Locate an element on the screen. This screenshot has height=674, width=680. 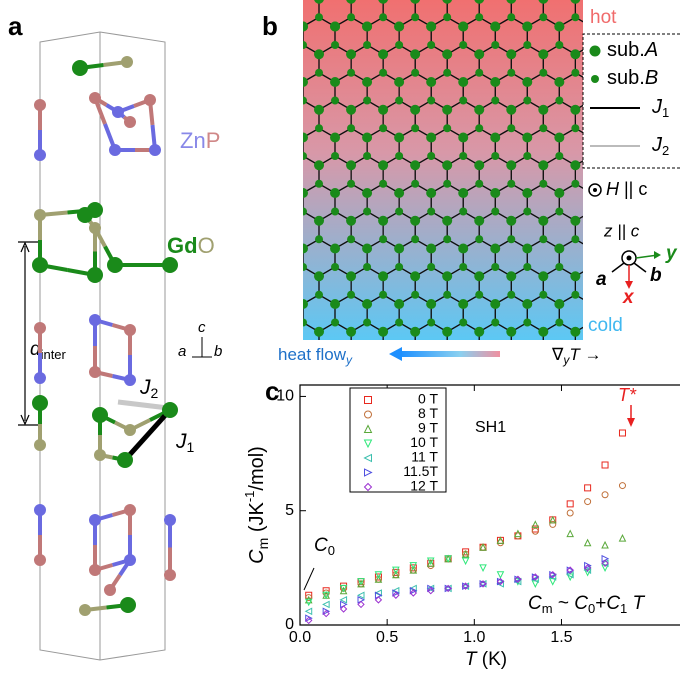
parallel: || c is located at coordinates (633, 189).